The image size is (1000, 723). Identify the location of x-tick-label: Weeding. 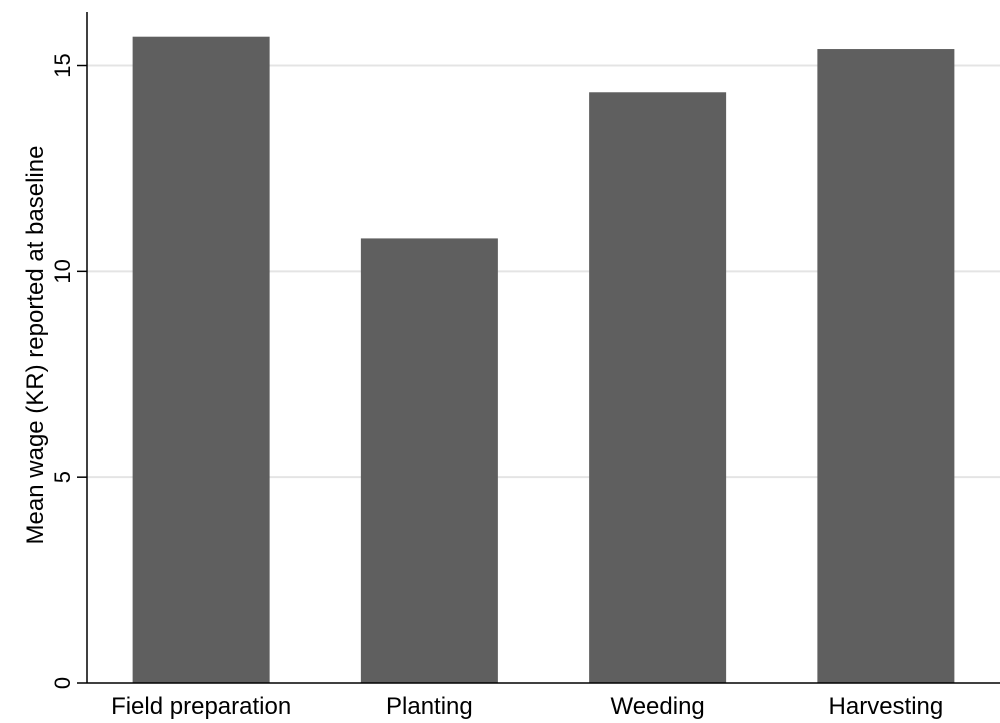
(657, 706).